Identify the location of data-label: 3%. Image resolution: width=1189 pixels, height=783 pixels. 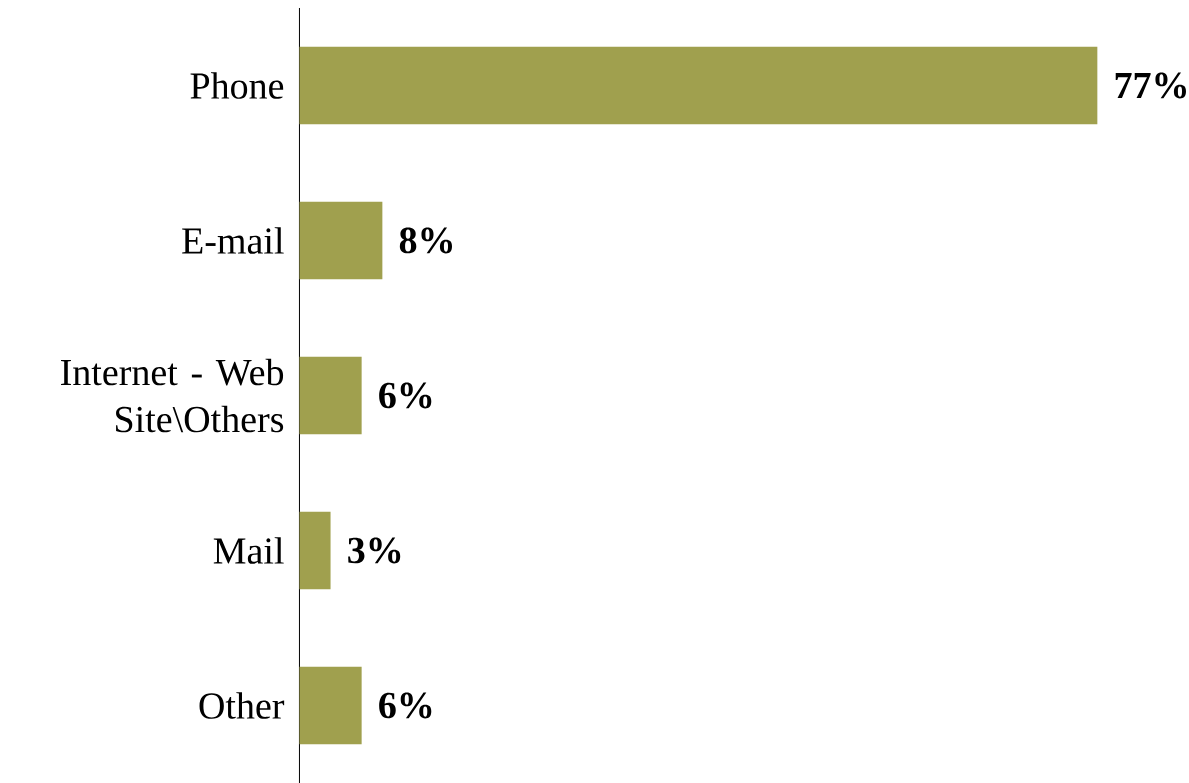
(374, 550).